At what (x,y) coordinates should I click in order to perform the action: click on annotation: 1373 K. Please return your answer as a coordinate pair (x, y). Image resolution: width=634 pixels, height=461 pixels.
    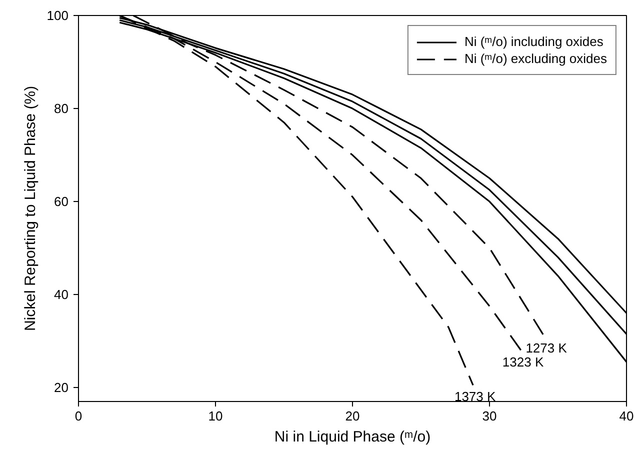
    Looking at the image, I should click on (475, 396).